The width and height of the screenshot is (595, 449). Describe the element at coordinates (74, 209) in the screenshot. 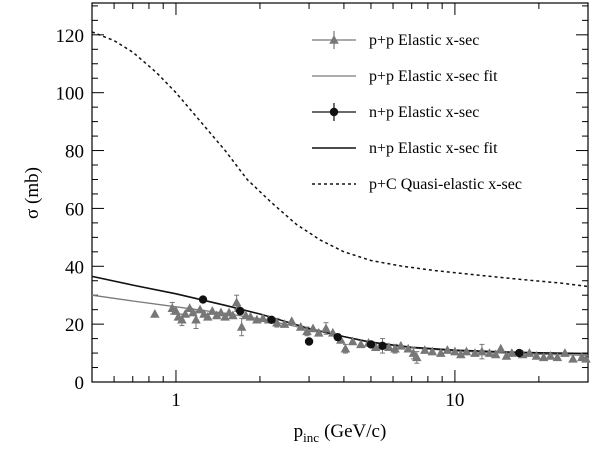

I see `y-tick-label: 60` at that location.